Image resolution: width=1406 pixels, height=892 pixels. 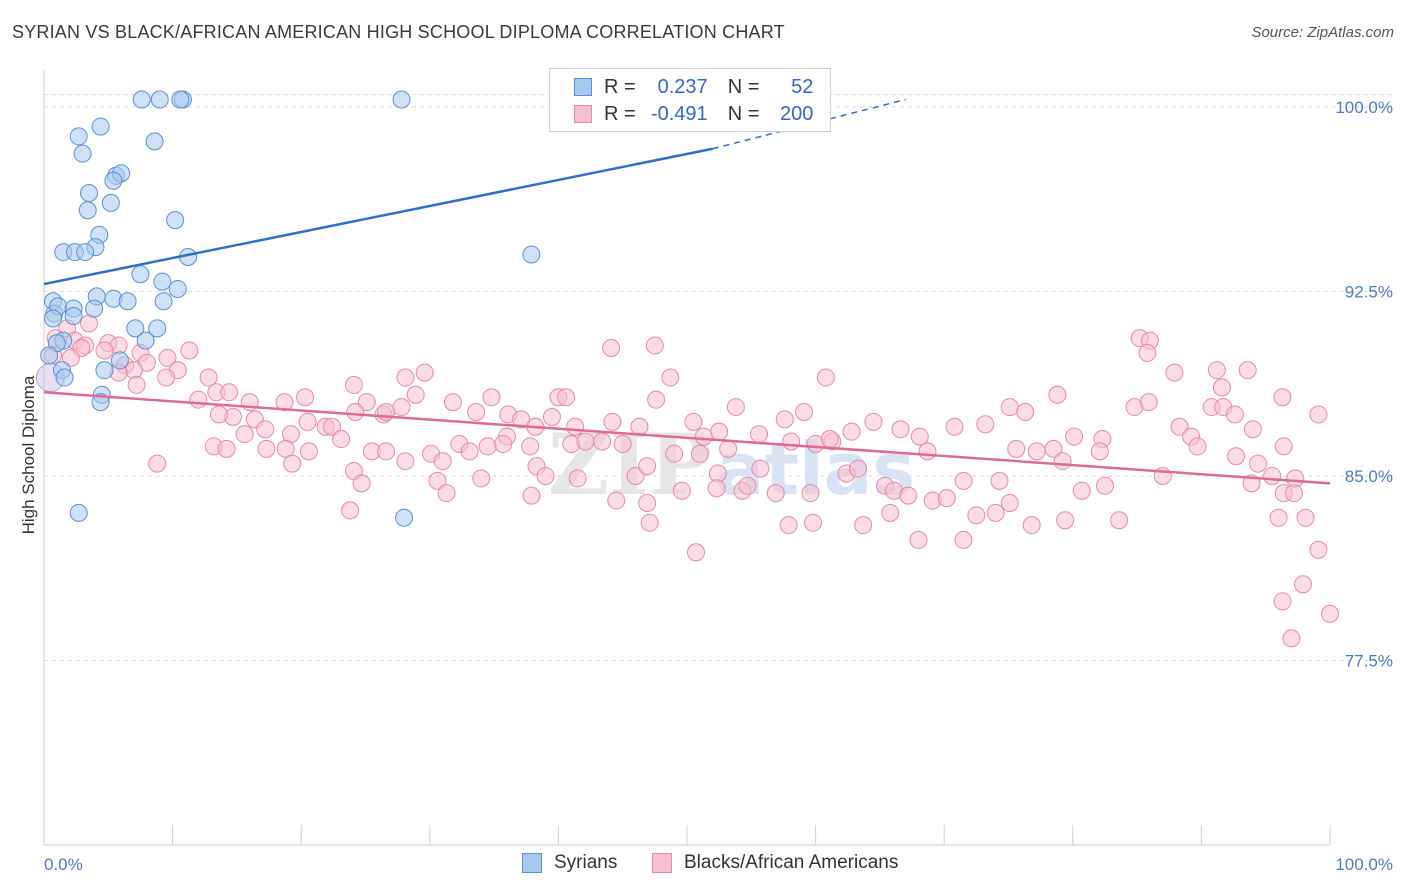 I want to click on y-tick-label: 92.5%, so click(x=1369, y=291).